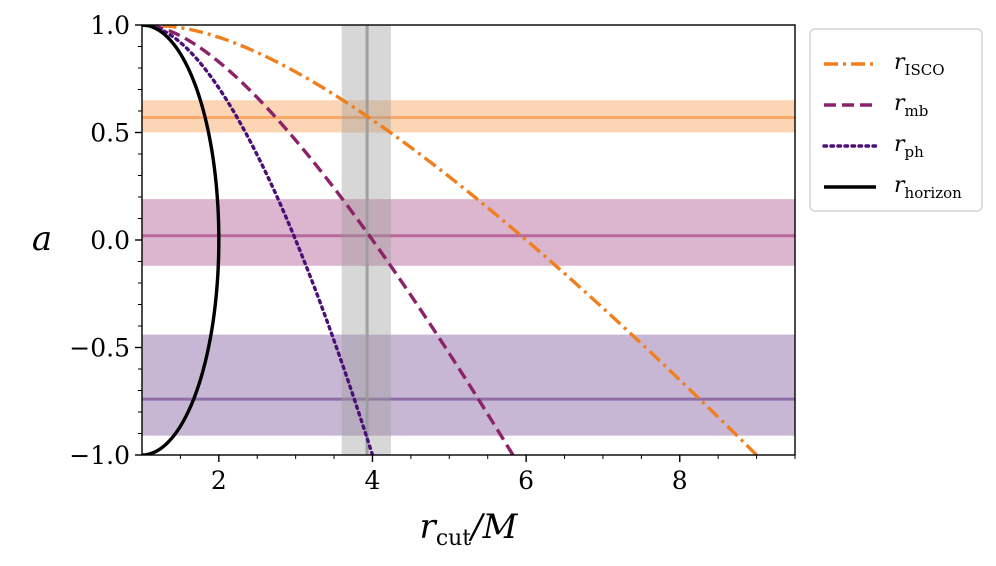 The height and width of the screenshot is (566, 996). What do you see at coordinates (526, 480) in the screenshot?
I see `x-tick-label-6: 6` at bounding box center [526, 480].